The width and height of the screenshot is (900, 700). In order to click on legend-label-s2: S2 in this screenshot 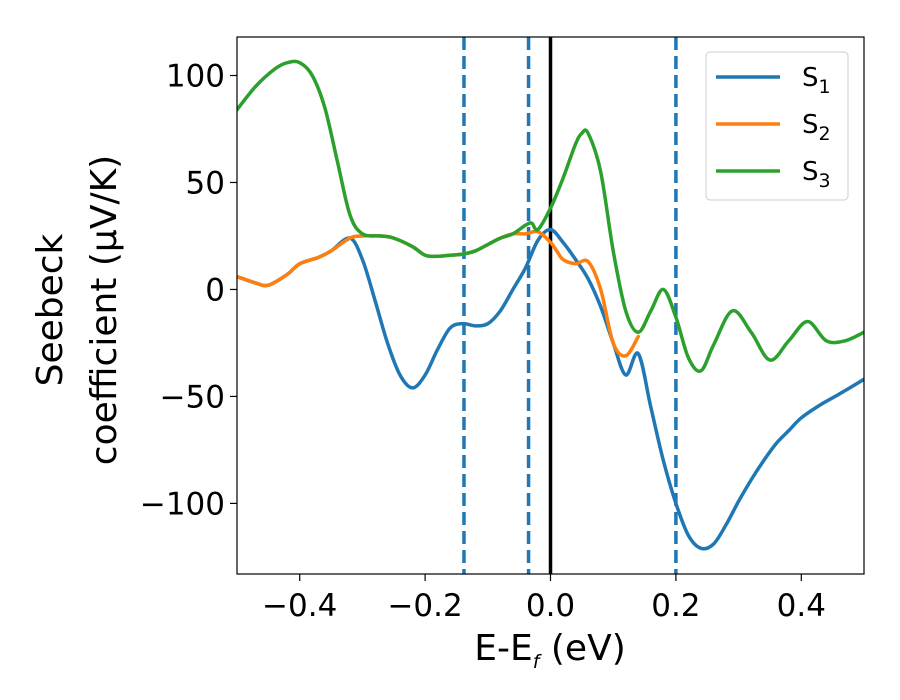, I will do `click(816, 127)`.